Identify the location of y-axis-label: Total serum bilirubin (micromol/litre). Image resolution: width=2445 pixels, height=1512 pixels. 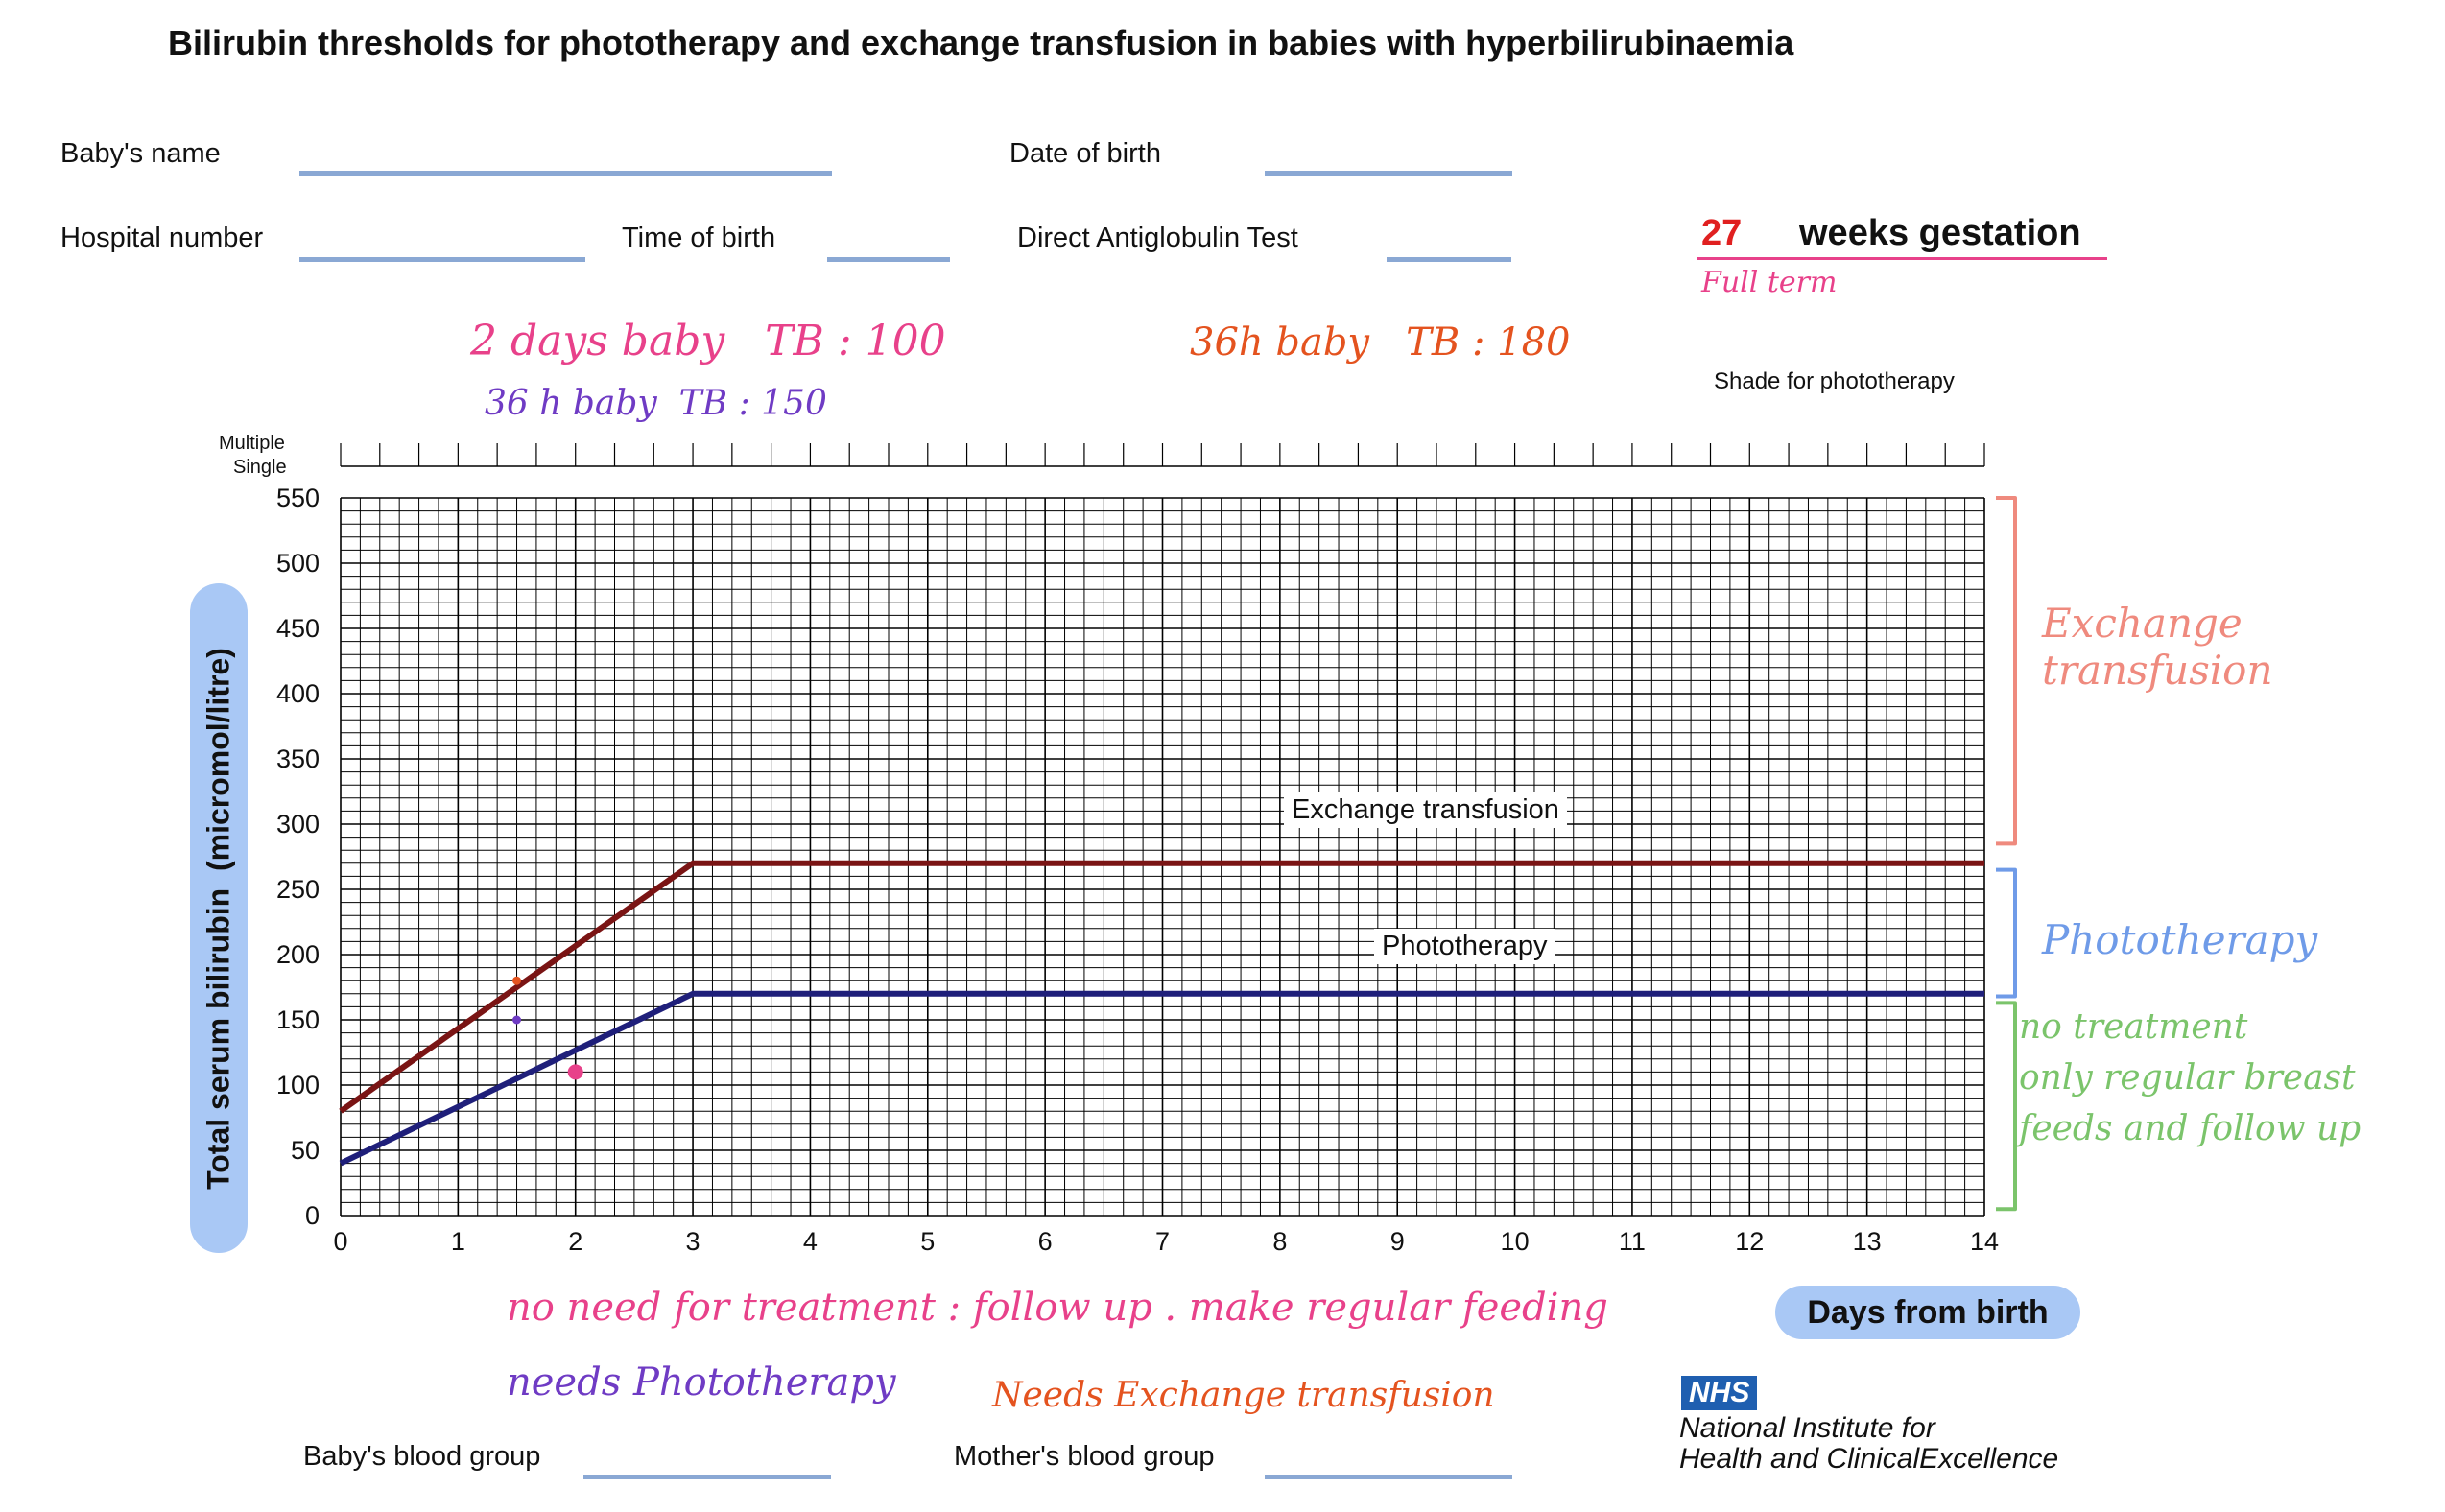
(218, 919).